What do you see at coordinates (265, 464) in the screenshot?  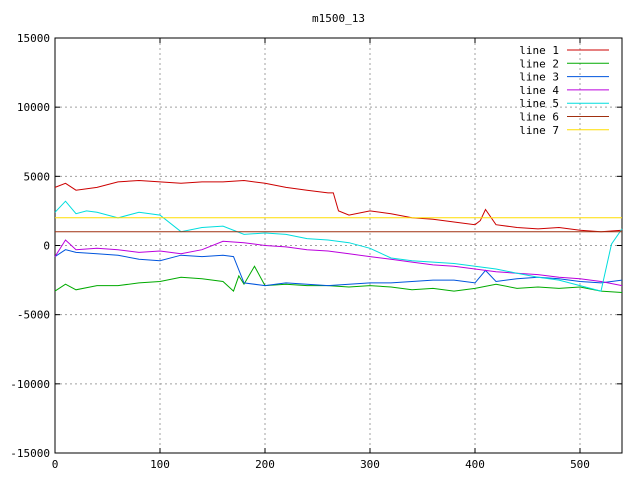 I see `x-tick-label: 200` at bounding box center [265, 464].